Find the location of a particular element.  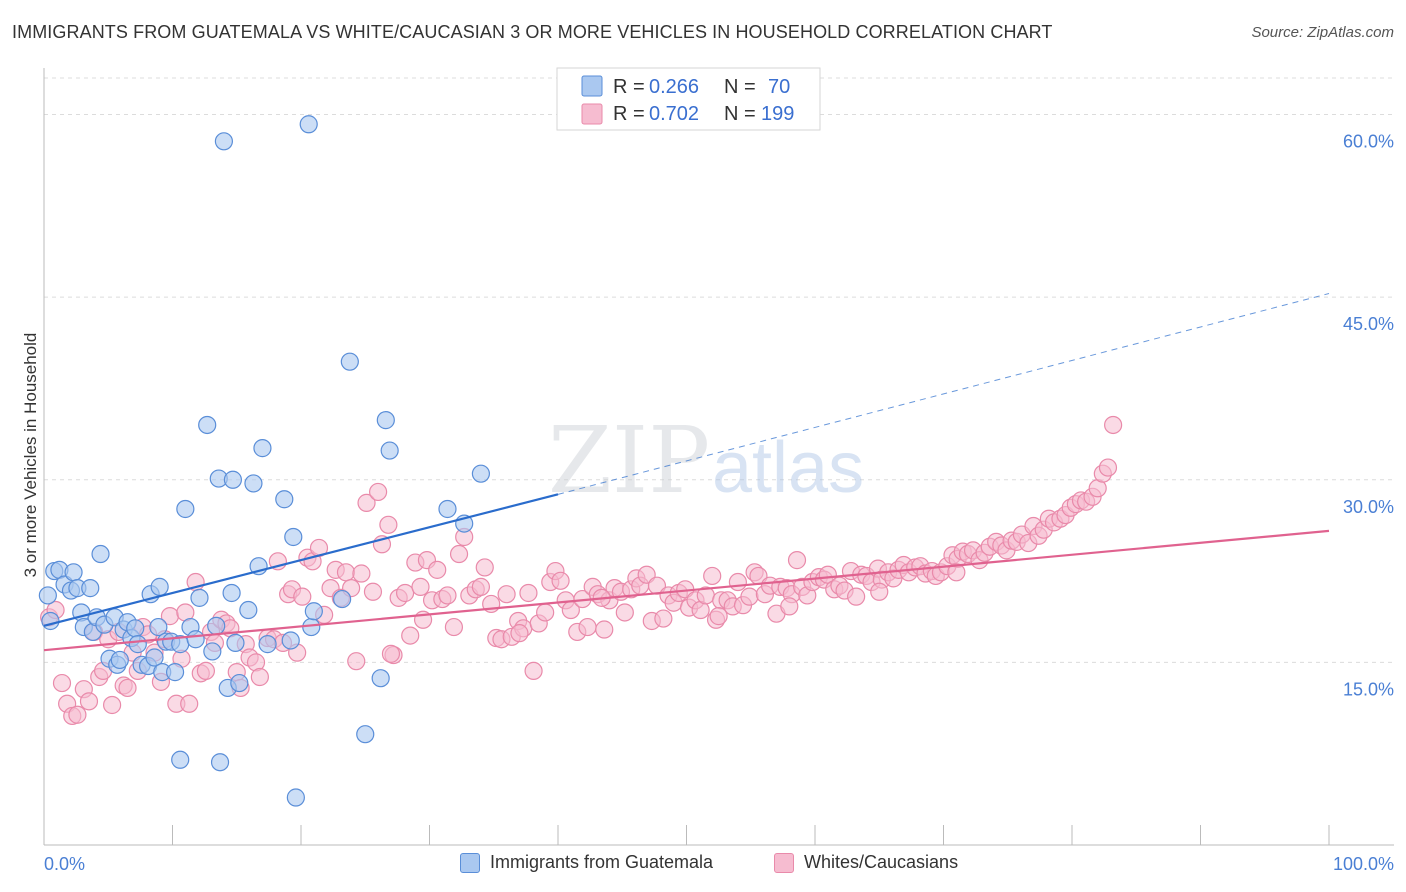

watermark-atlas: atlas is located at coordinates (788, 468).